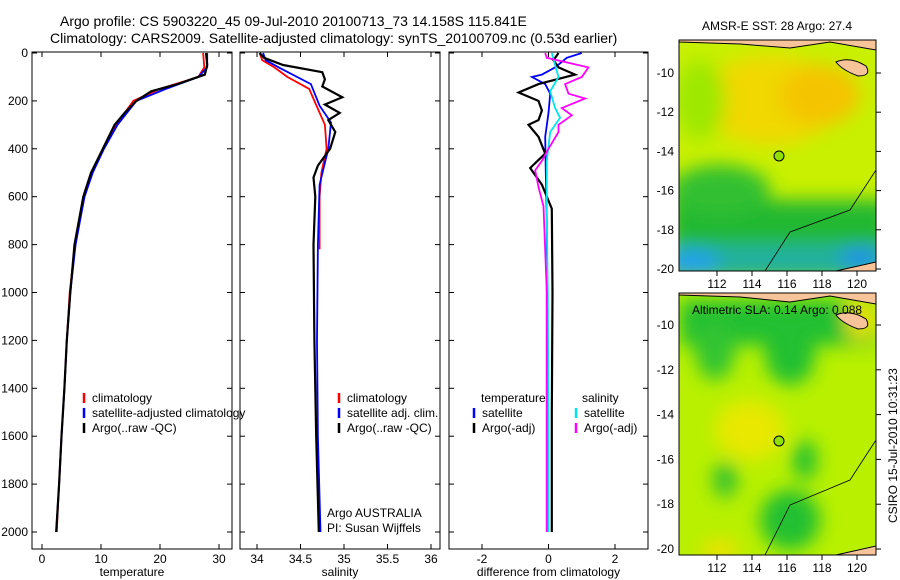 The image size is (900, 580). What do you see at coordinates (14, 484) in the screenshot?
I see `y-tick-label: 1800` at bounding box center [14, 484].